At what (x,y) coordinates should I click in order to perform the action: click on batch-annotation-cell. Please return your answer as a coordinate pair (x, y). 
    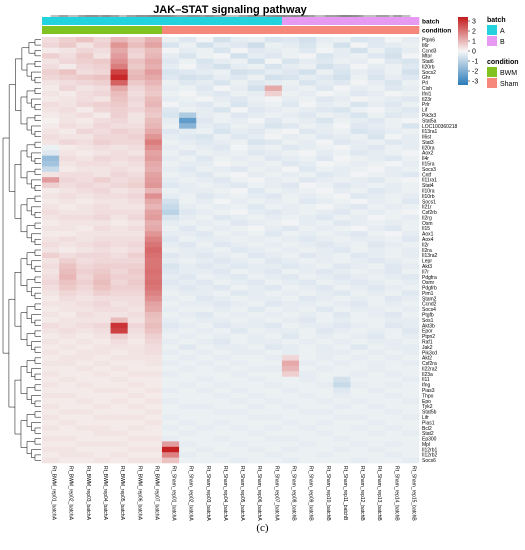
    Looking at the image, I should click on (102, 21).